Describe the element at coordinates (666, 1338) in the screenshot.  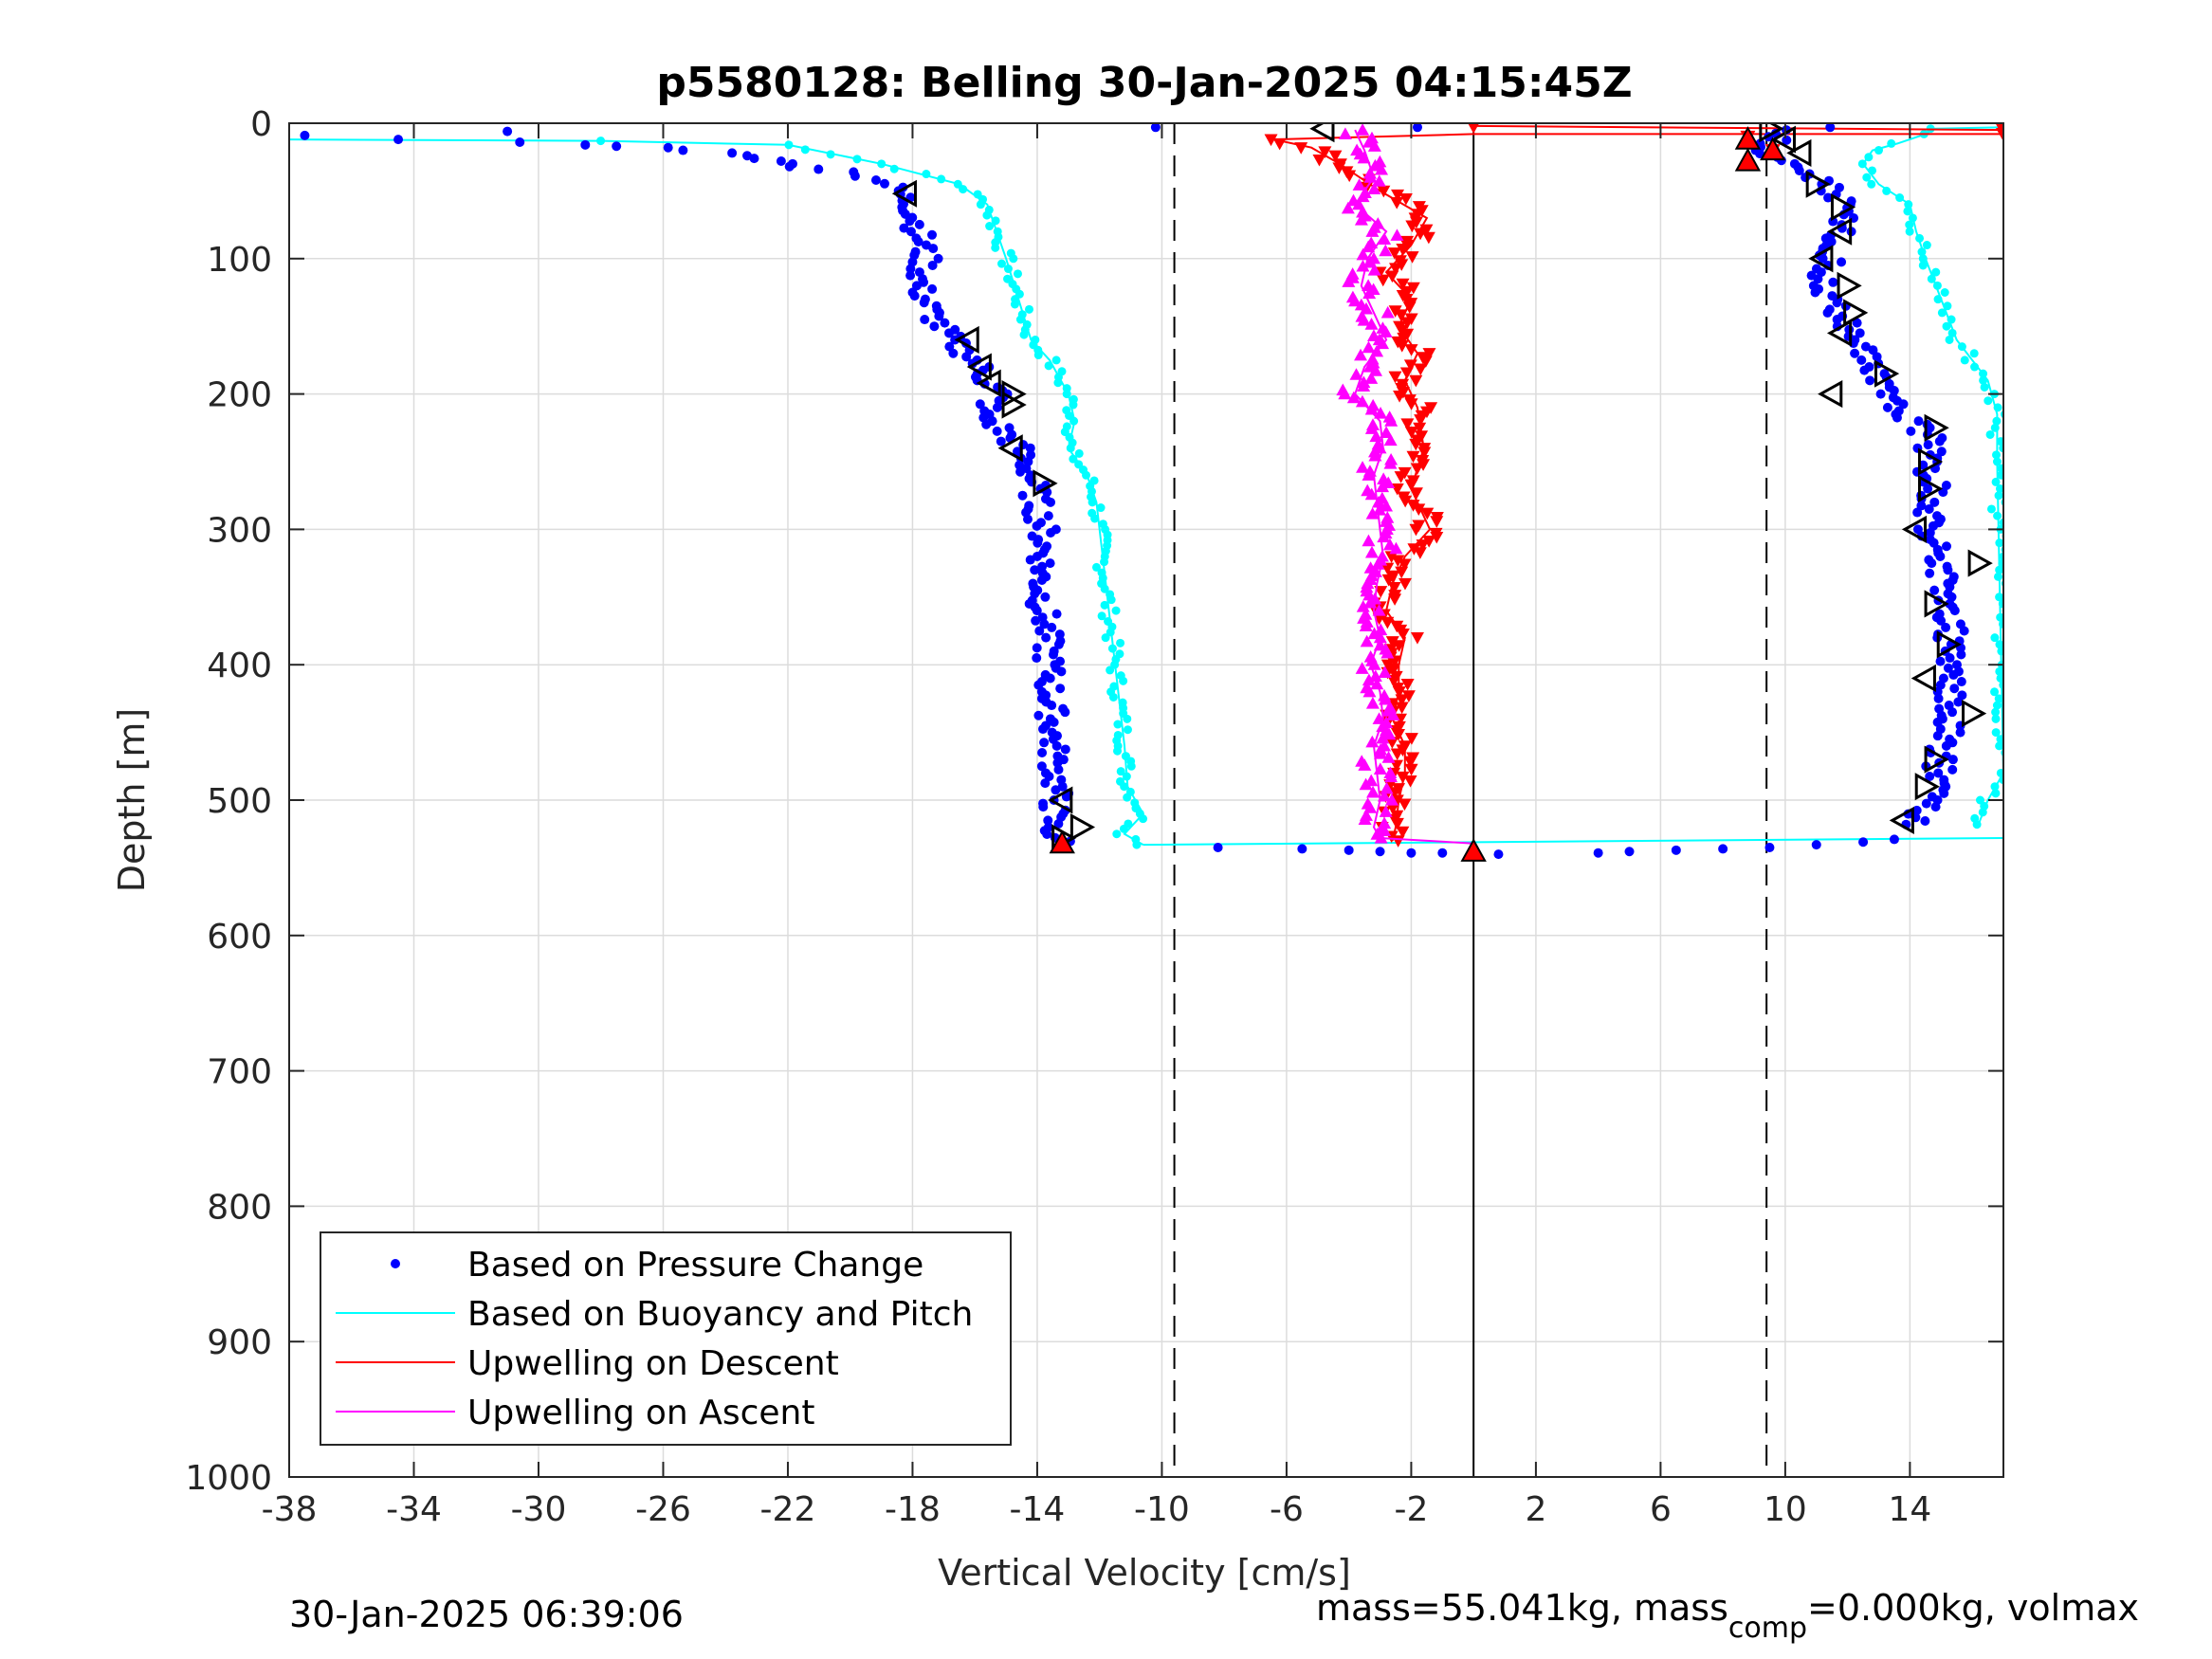
I see `legend-box` at that location.